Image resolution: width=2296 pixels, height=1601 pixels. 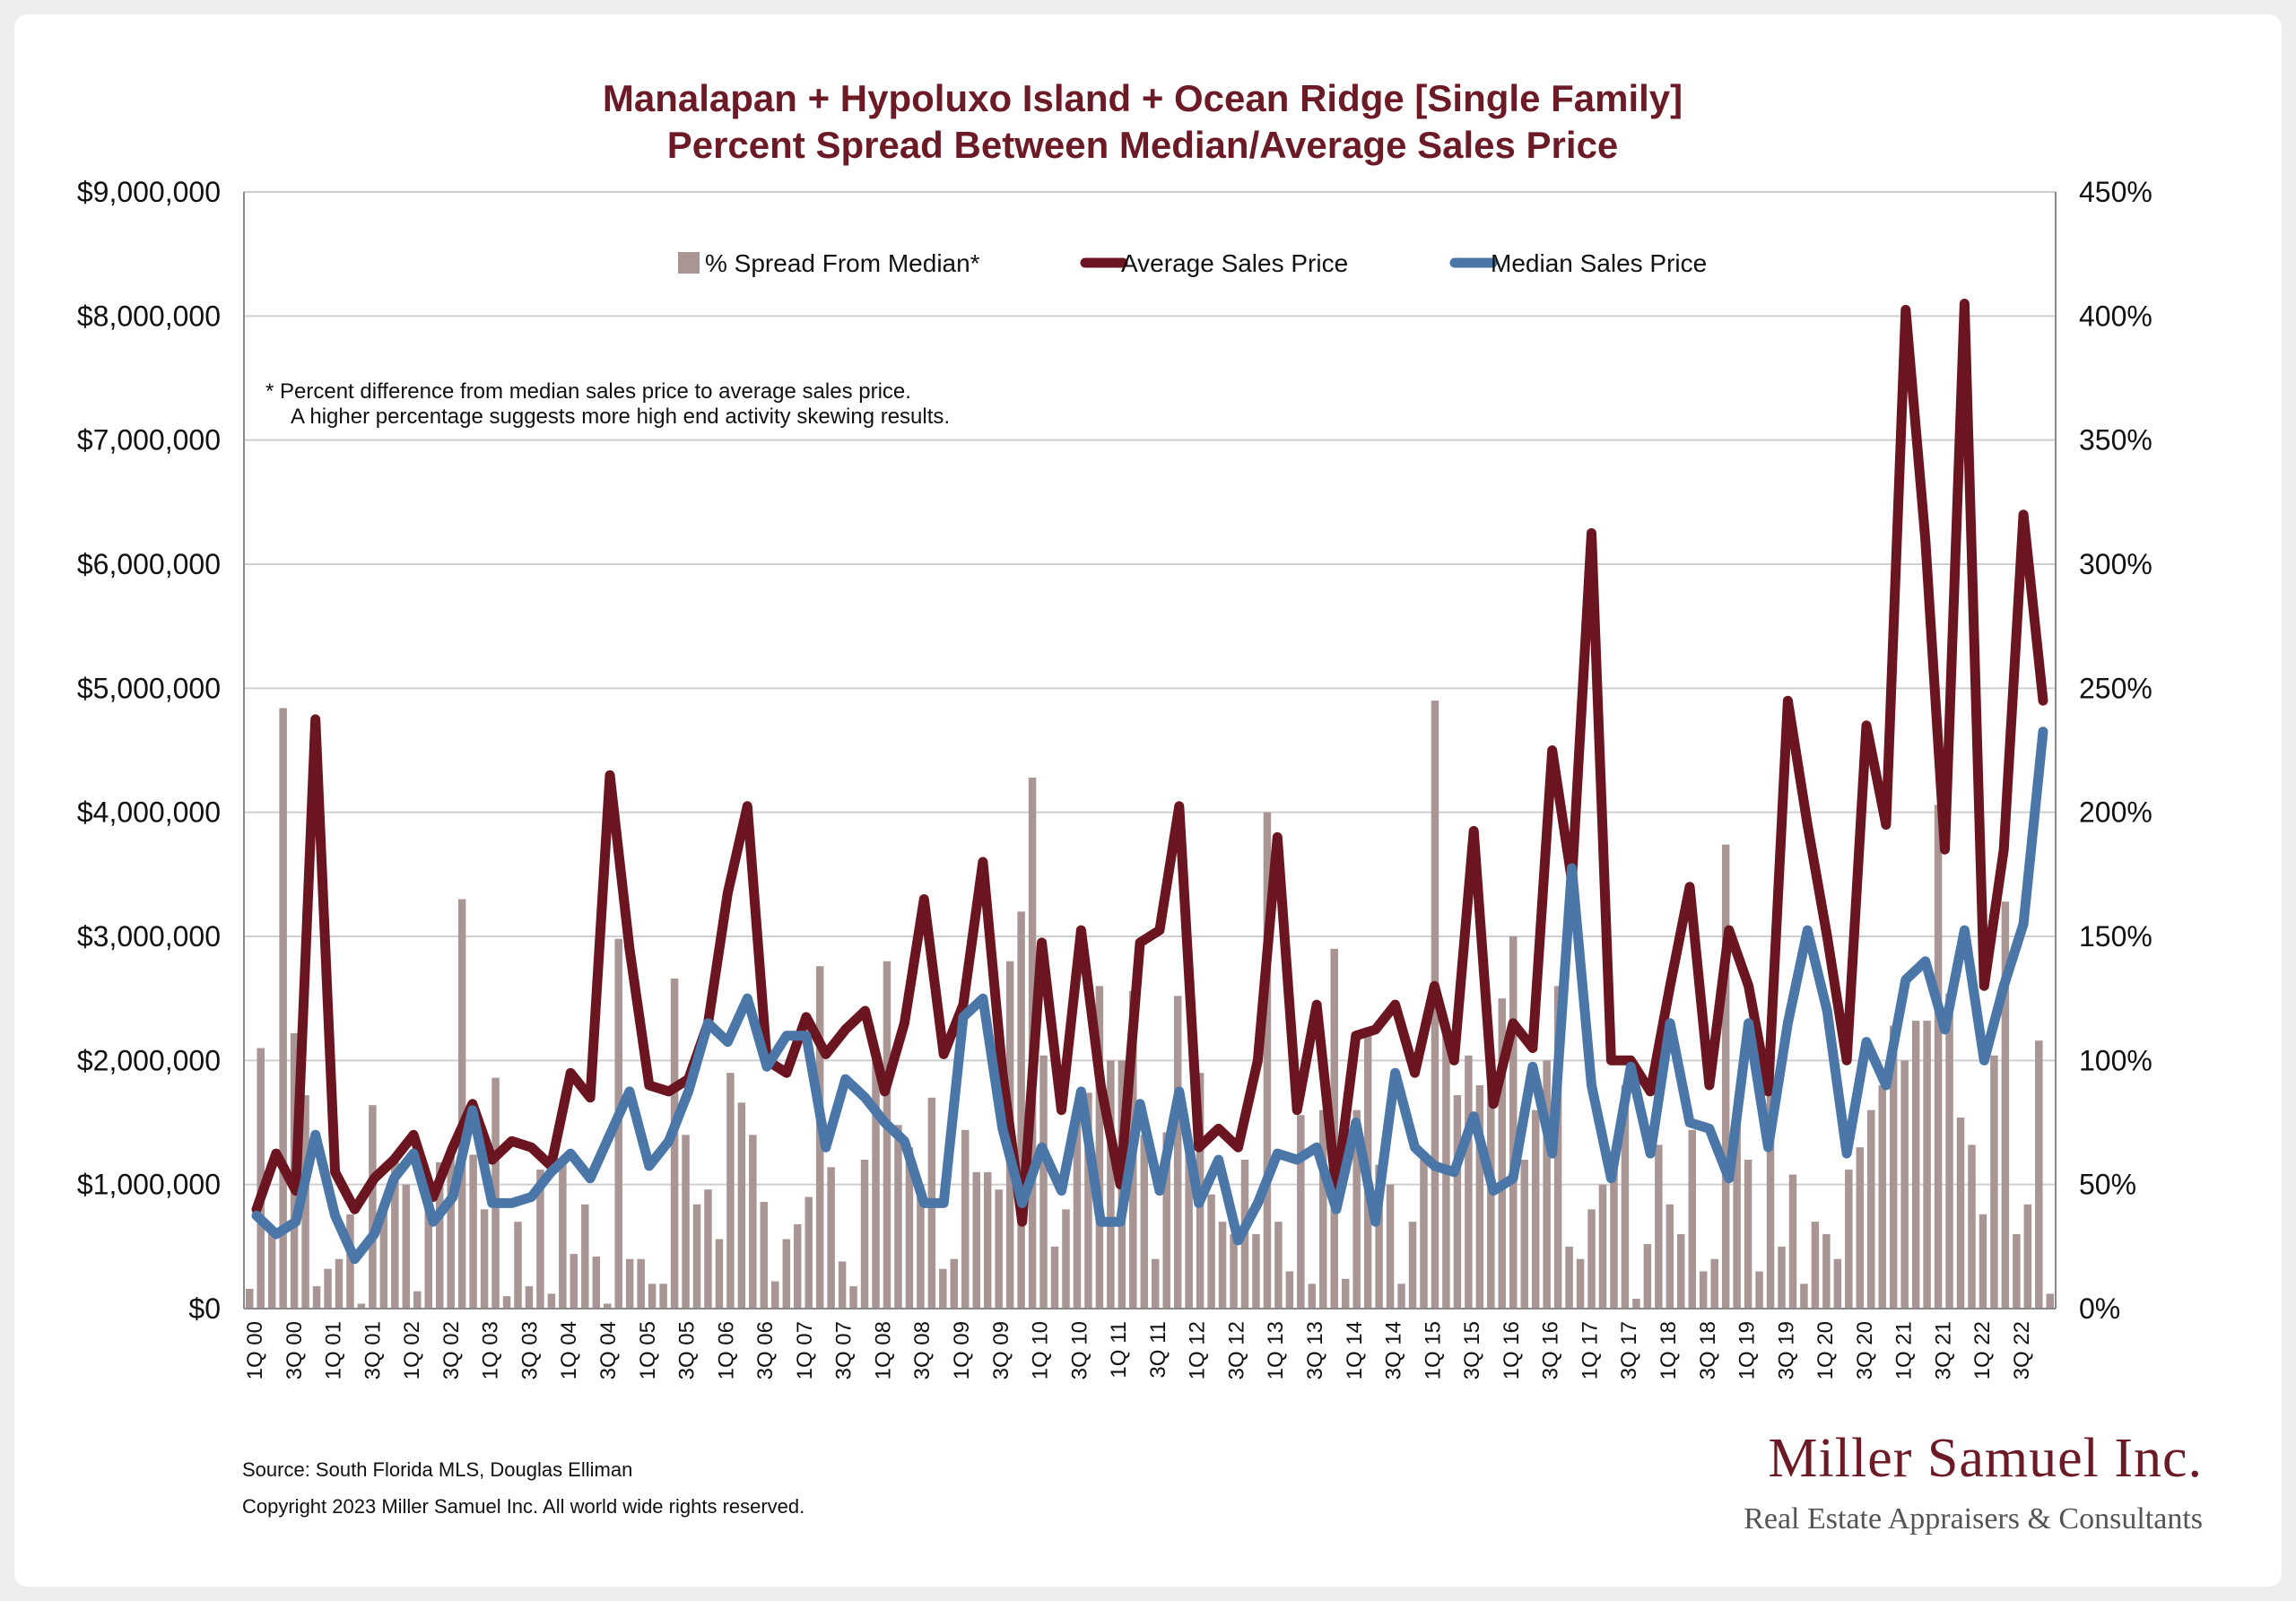 What do you see at coordinates (1904, 1350) in the screenshot?
I see `x-tick-label: 1Q 21` at bounding box center [1904, 1350].